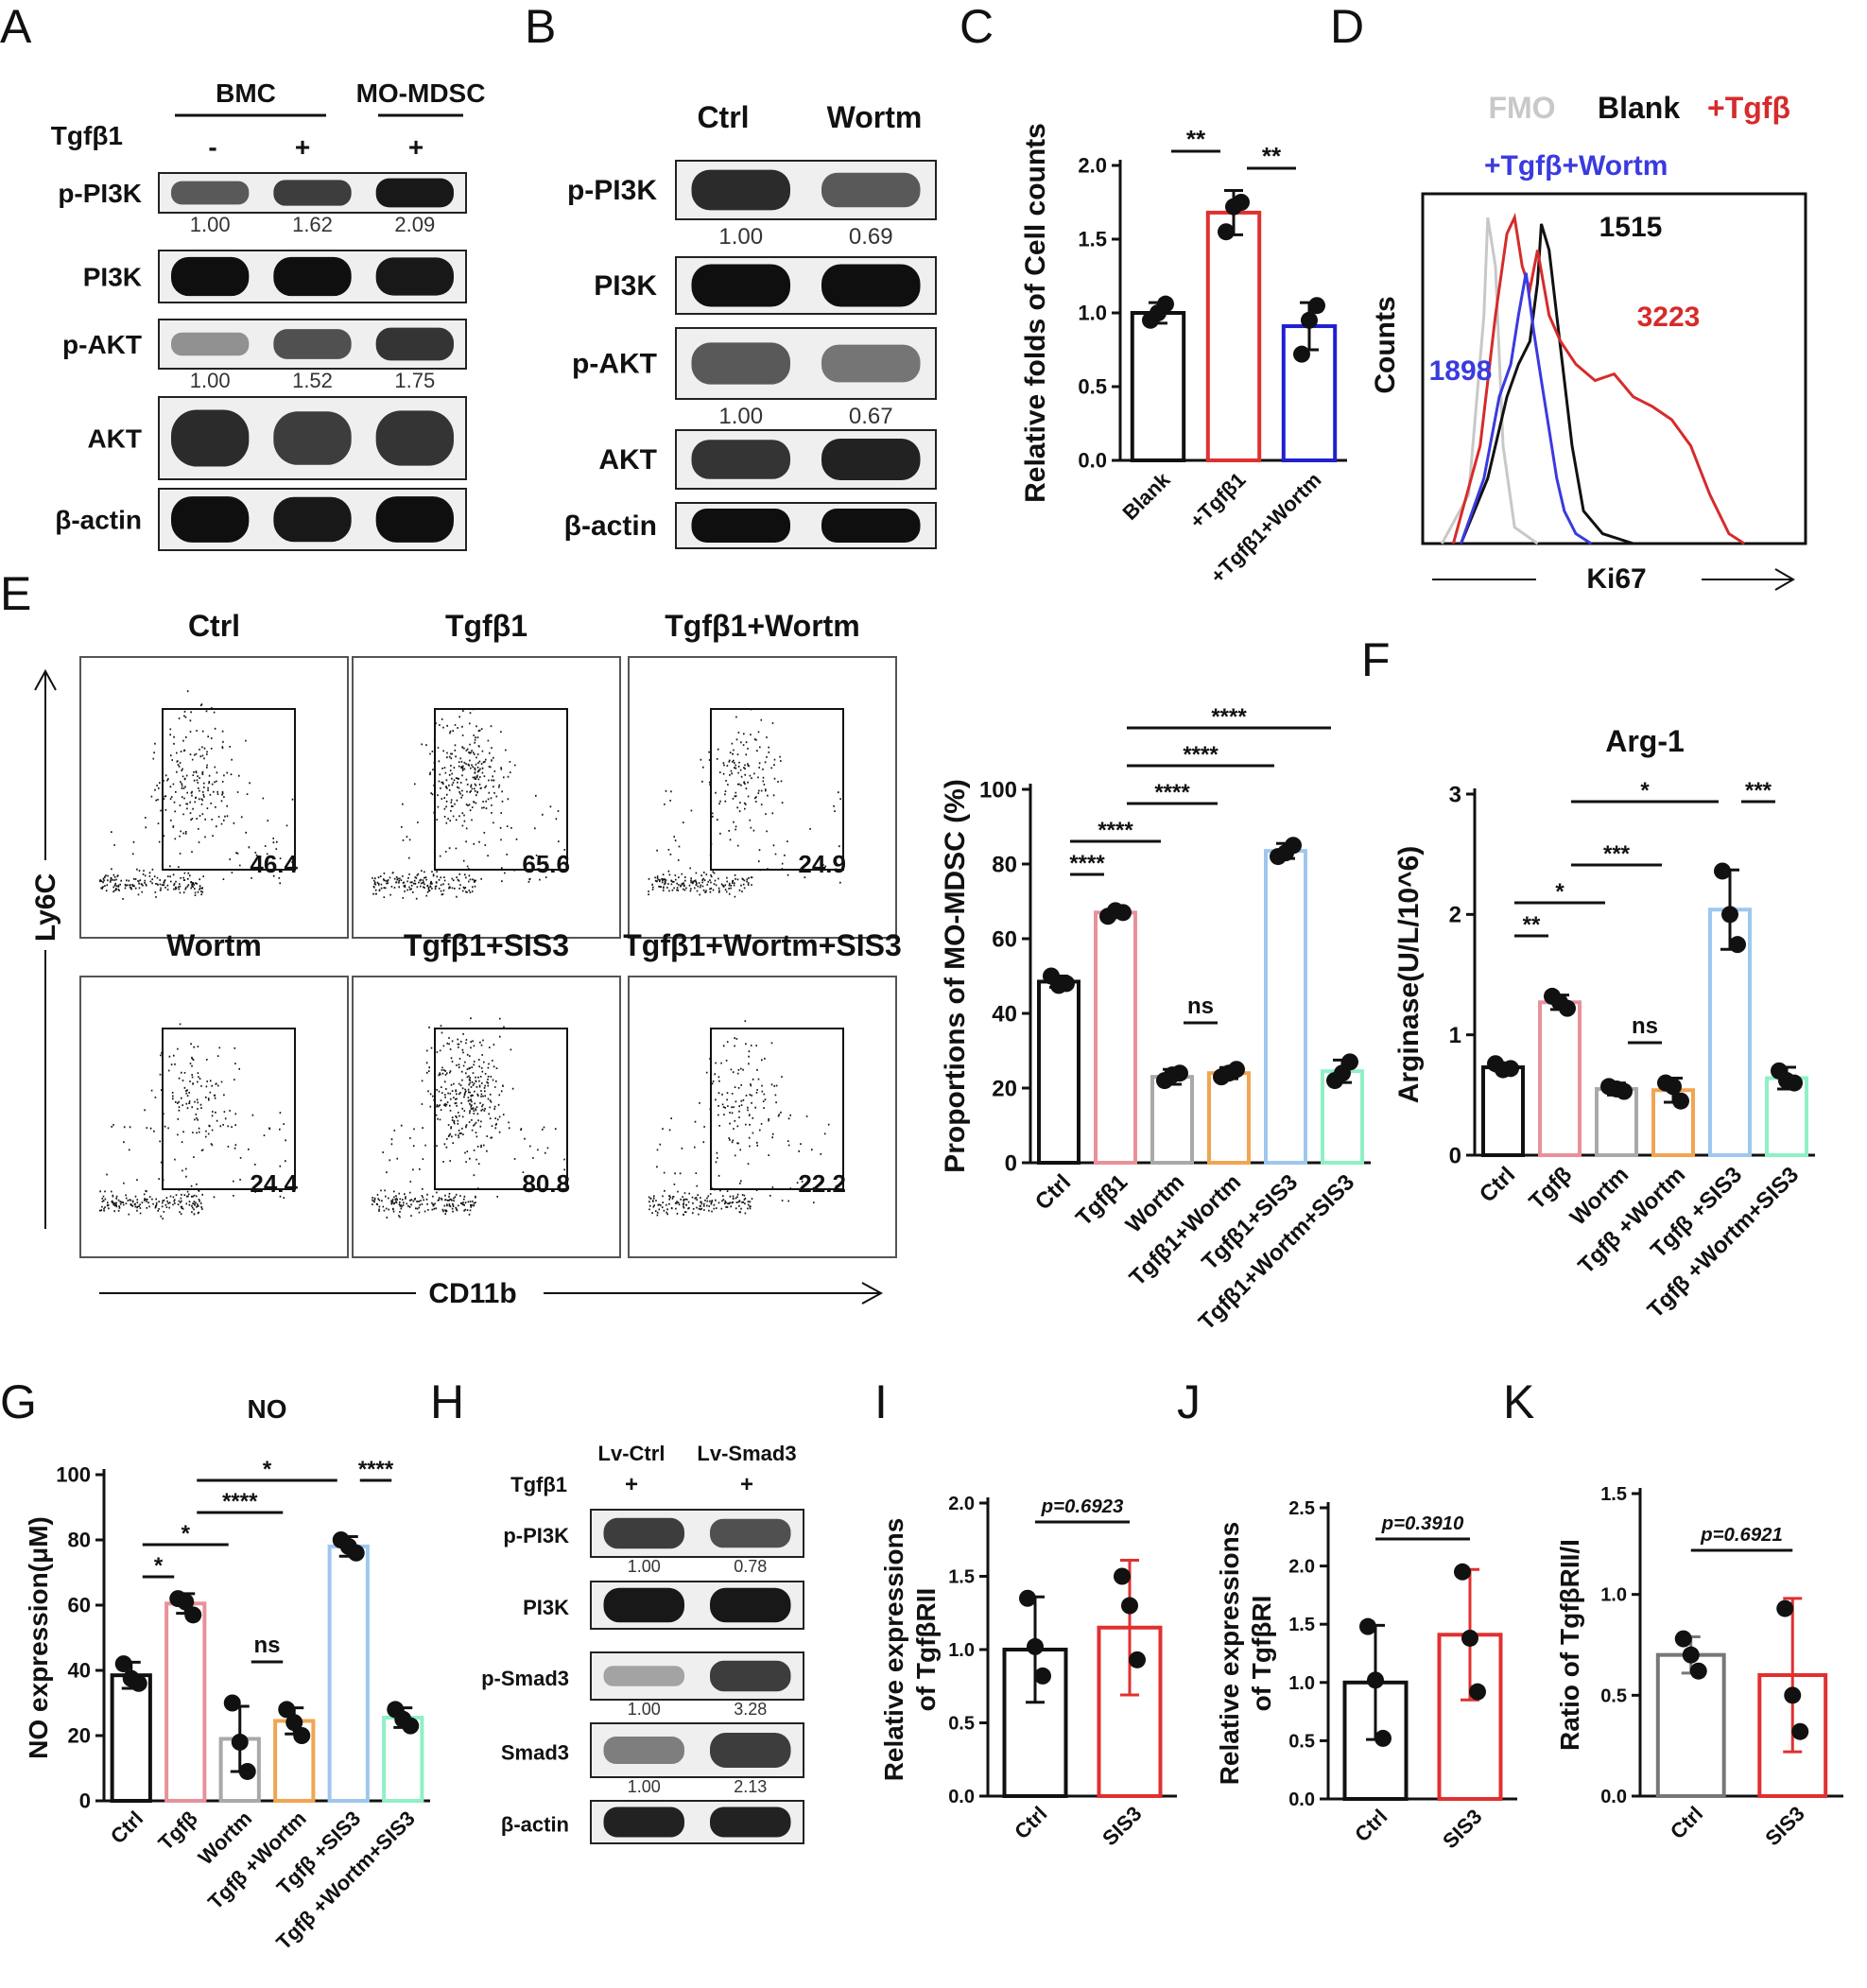  Describe the element at coordinates (1613, 1797) in the screenshot. I see `y-tick-label-k: 0.0` at that location.